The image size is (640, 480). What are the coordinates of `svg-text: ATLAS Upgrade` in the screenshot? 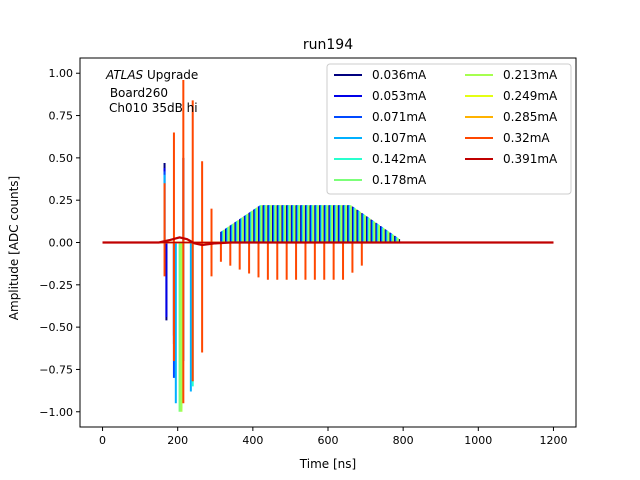 It's located at (151, 75).